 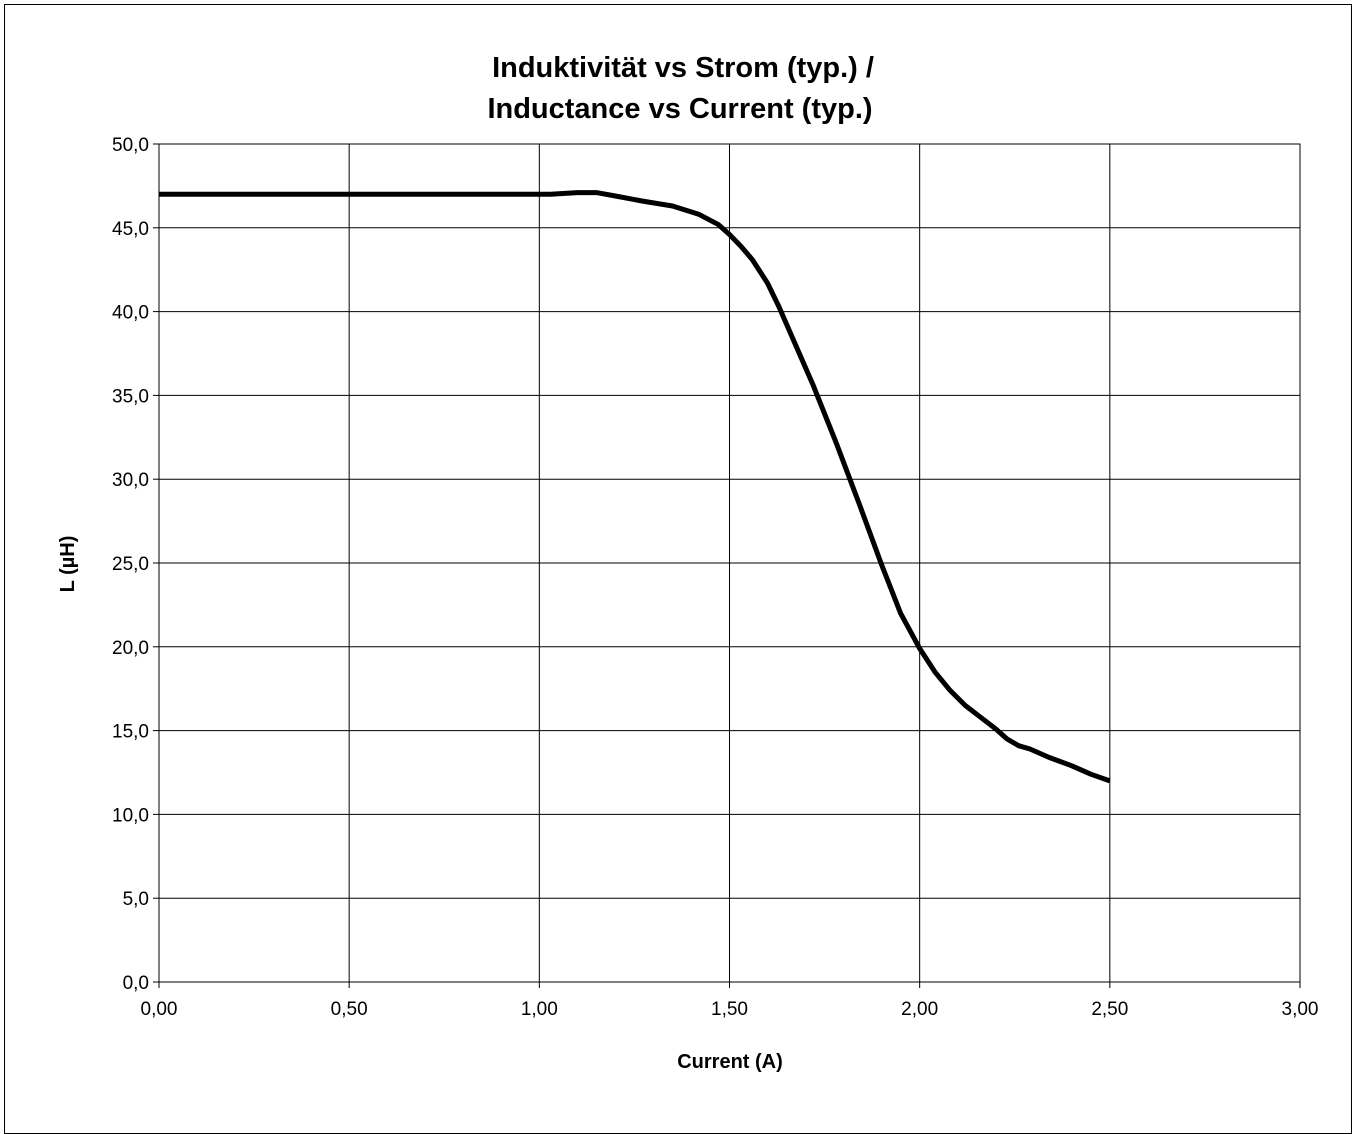 What do you see at coordinates (130, 815) in the screenshot?
I see `y-tick-label: 10,0` at bounding box center [130, 815].